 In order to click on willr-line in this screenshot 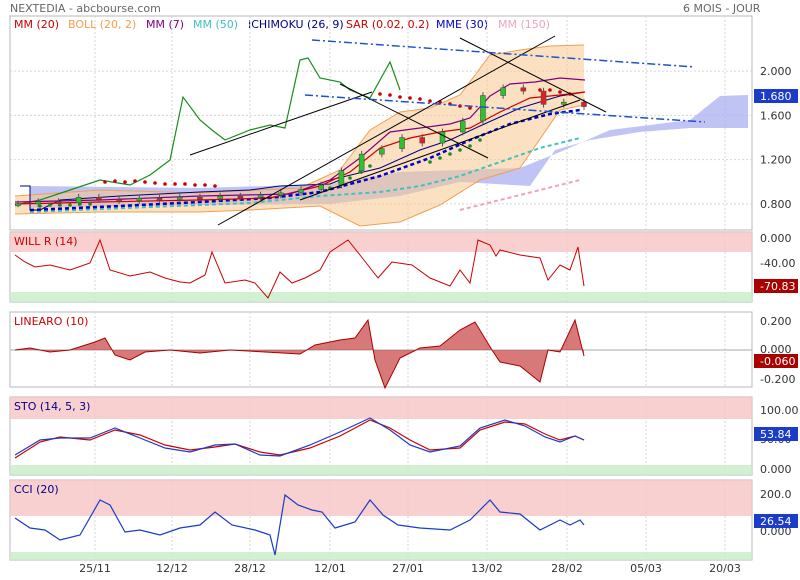, I will do `click(299, 268)`.